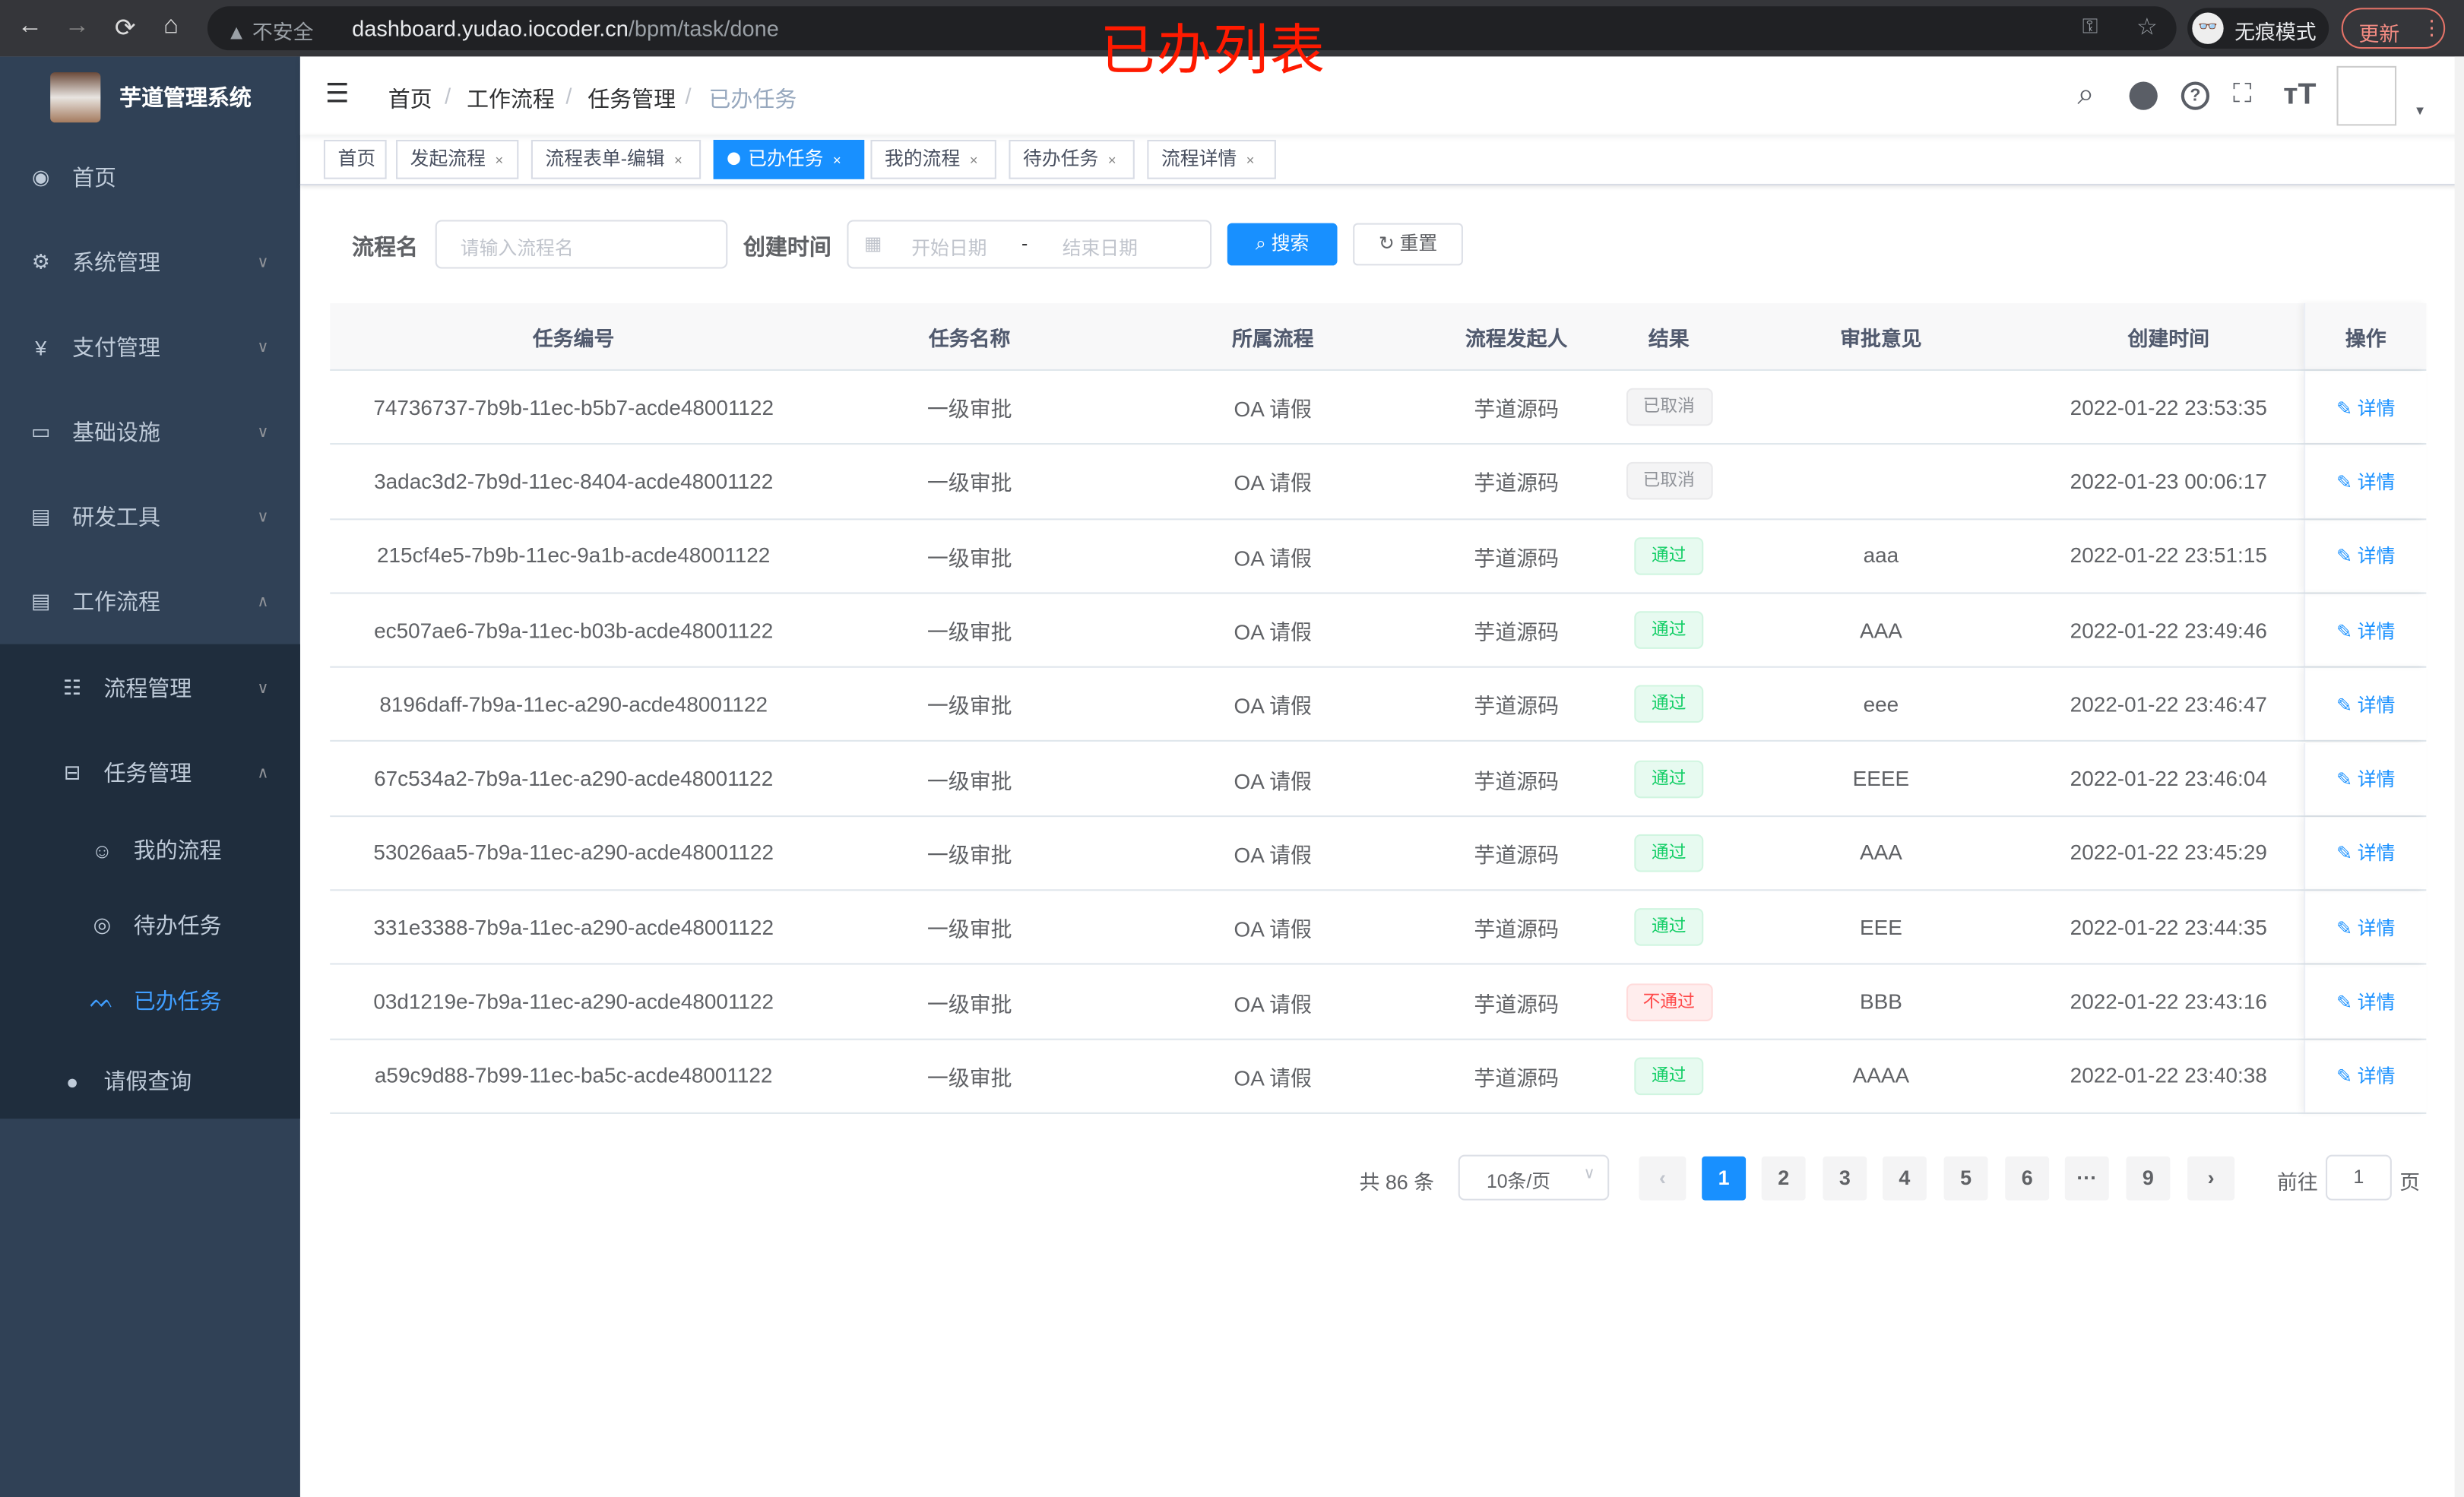  Describe the element at coordinates (1029, 244) in the screenshot. I see `date-range-picker: ▦ 开始日期 - 结束日期` at that location.